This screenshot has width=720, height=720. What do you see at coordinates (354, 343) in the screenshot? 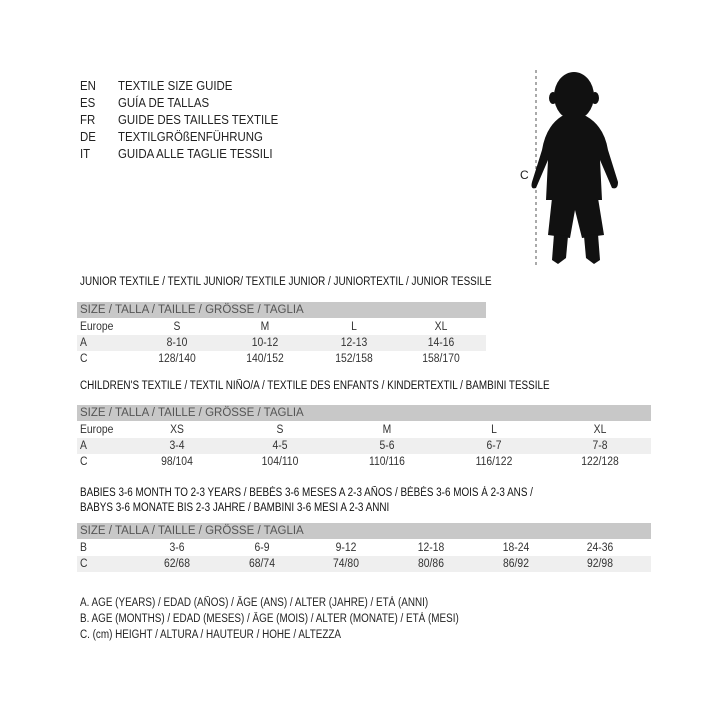
I see `table-cell: 12-13` at bounding box center [354, 343].